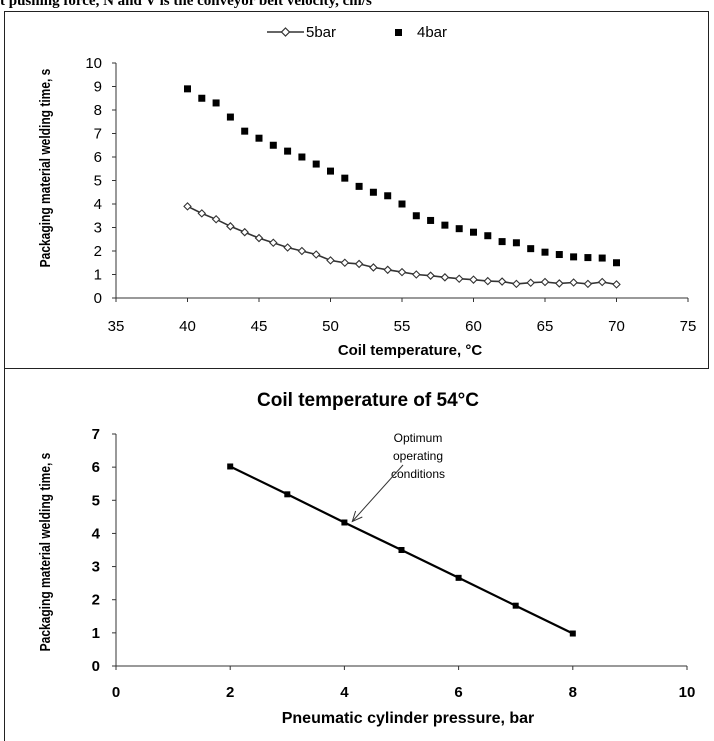 This screenshot has height=741, width=714. What do you see at coordinates (357, 516) in the screenshot?
I see `annotation-arrow-head` at bounding box center [357, 516].